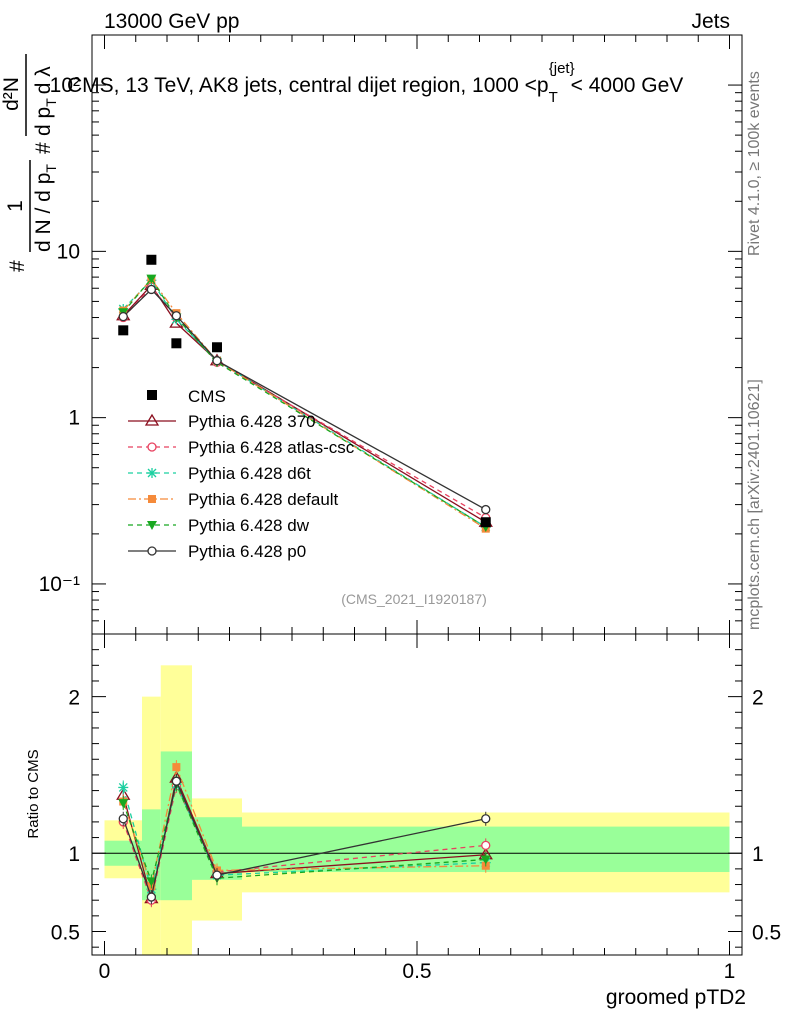 This screenshot has height=1024, width=786. I want to click on ratio-tick-label-right: 2, so click(758, 698).